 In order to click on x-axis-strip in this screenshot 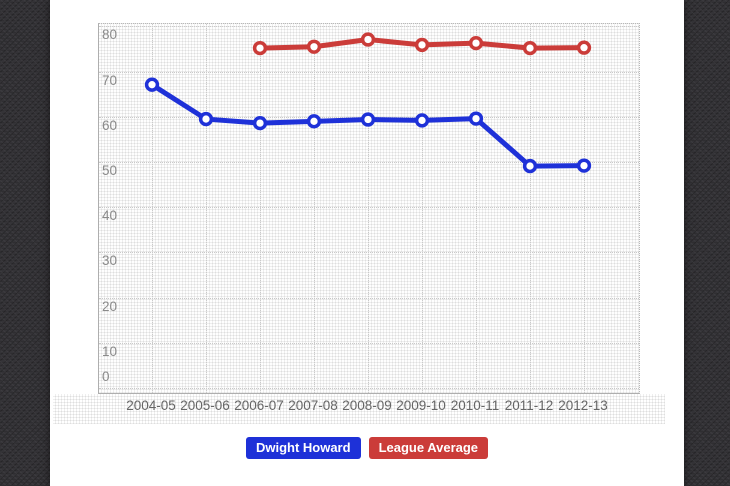, I will do `click(359, 409)`.